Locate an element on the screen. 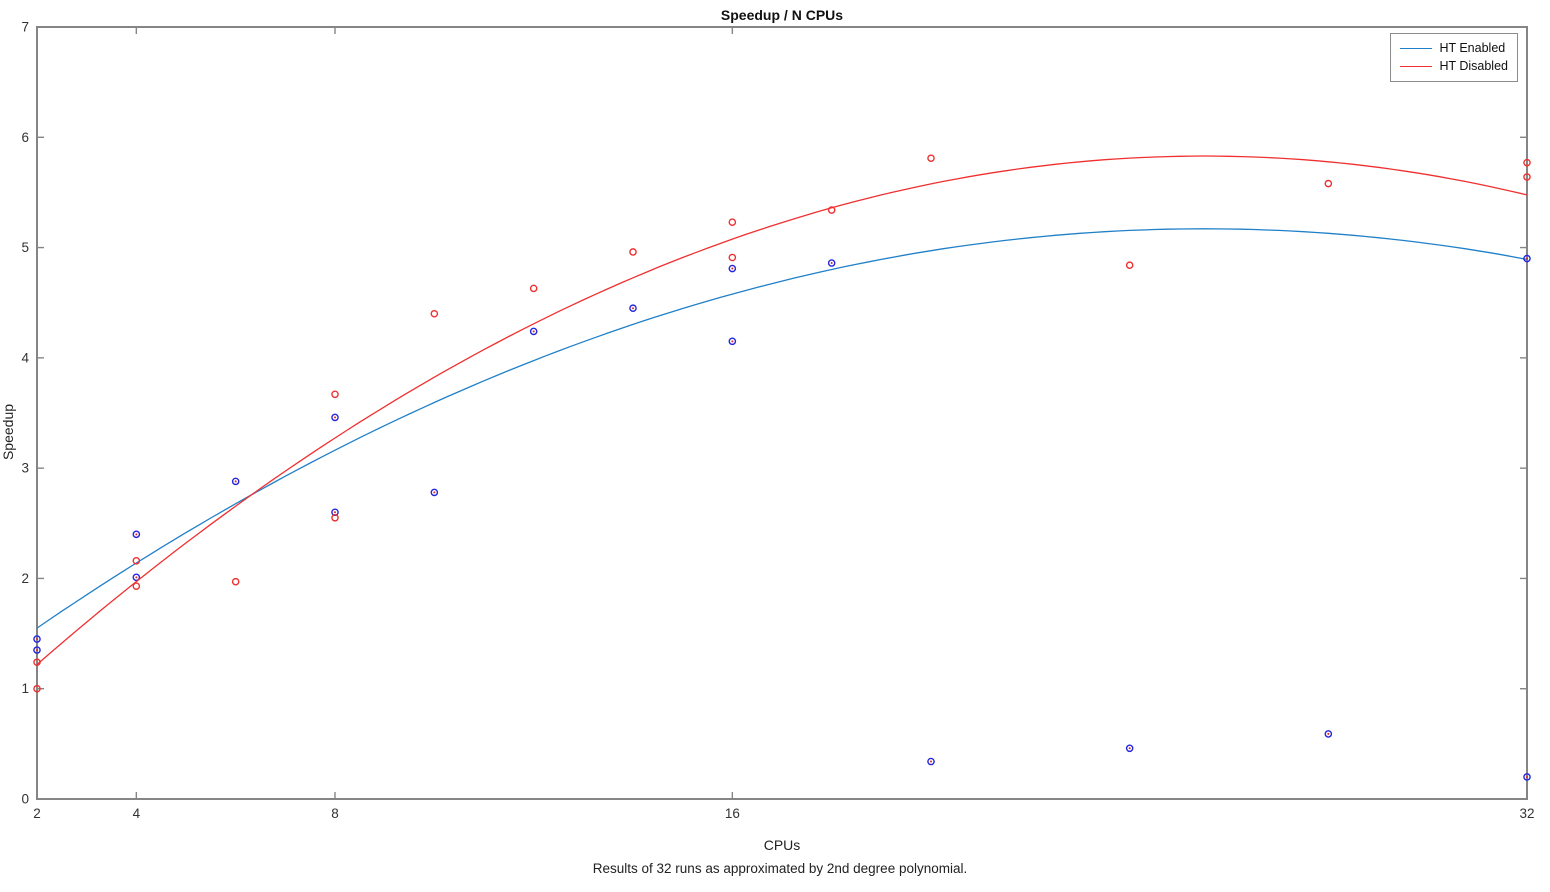 The width and height of the screenshot is (1550, 892). x-tick-label: 8 is located at coordinates (335, 813).